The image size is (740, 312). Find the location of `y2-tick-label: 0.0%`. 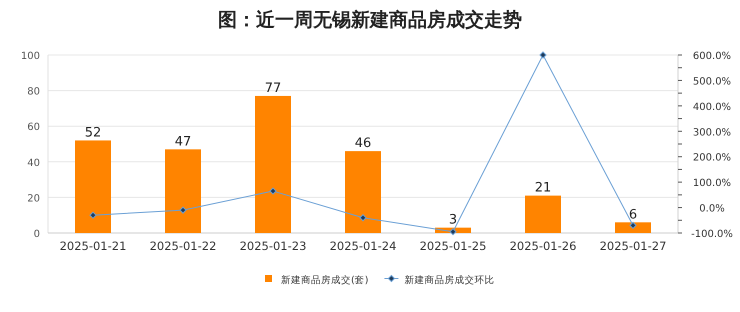

y2-tick-label: 0.0% is located at coordinates (712, 209).